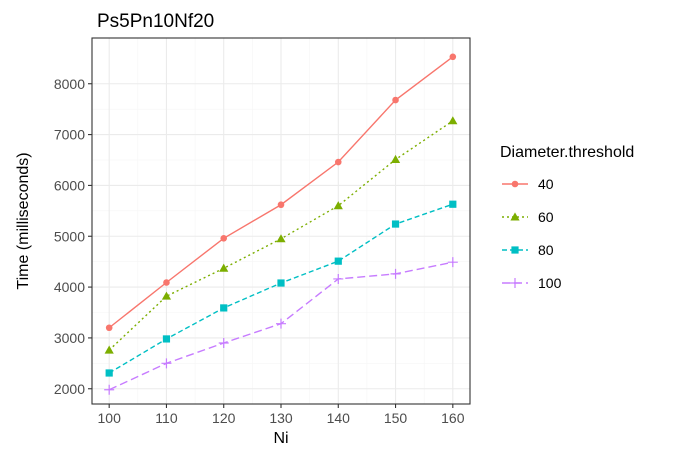 The height and width of the screenshot is (453, 675). Describe the element at coordinates (166, 418) in the screenshot. I see `x-tick-label: 110` at that location.